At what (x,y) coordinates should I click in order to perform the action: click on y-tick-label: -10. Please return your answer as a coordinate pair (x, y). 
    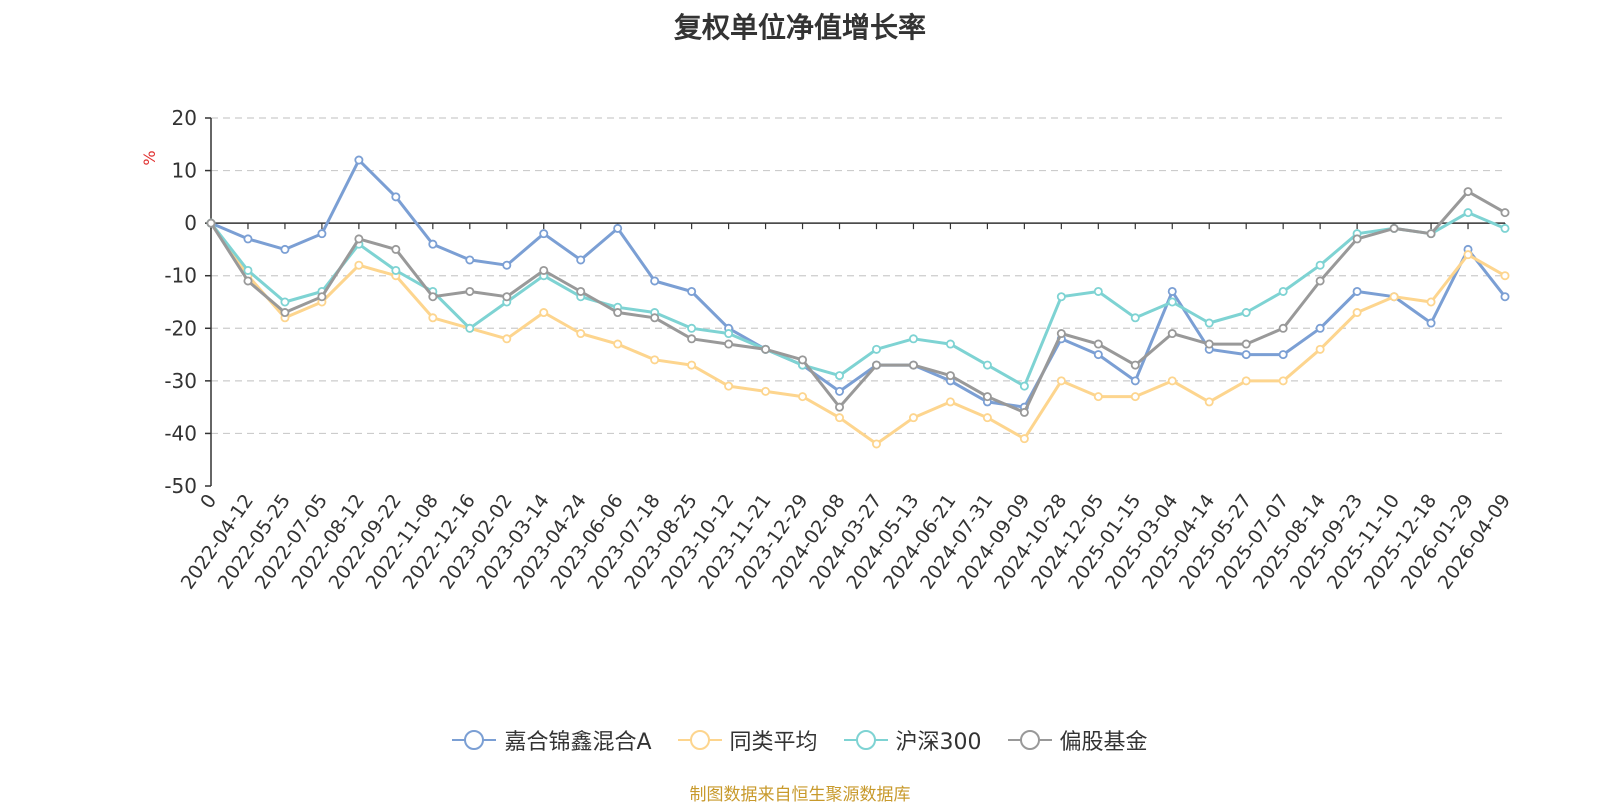
    Looking at the image, I should click on (180, 276).